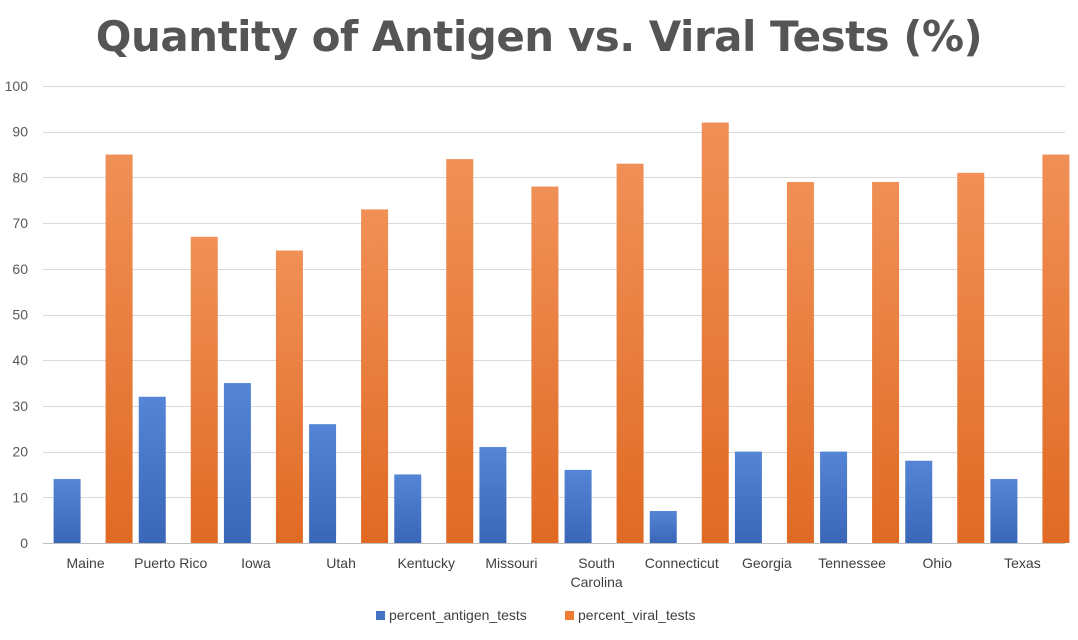 The width and height of the screenshot is (1078, 640). Describe the element at coordinates (20, 452) in the screenshot. I see `y-tick-label: 20` at that location.